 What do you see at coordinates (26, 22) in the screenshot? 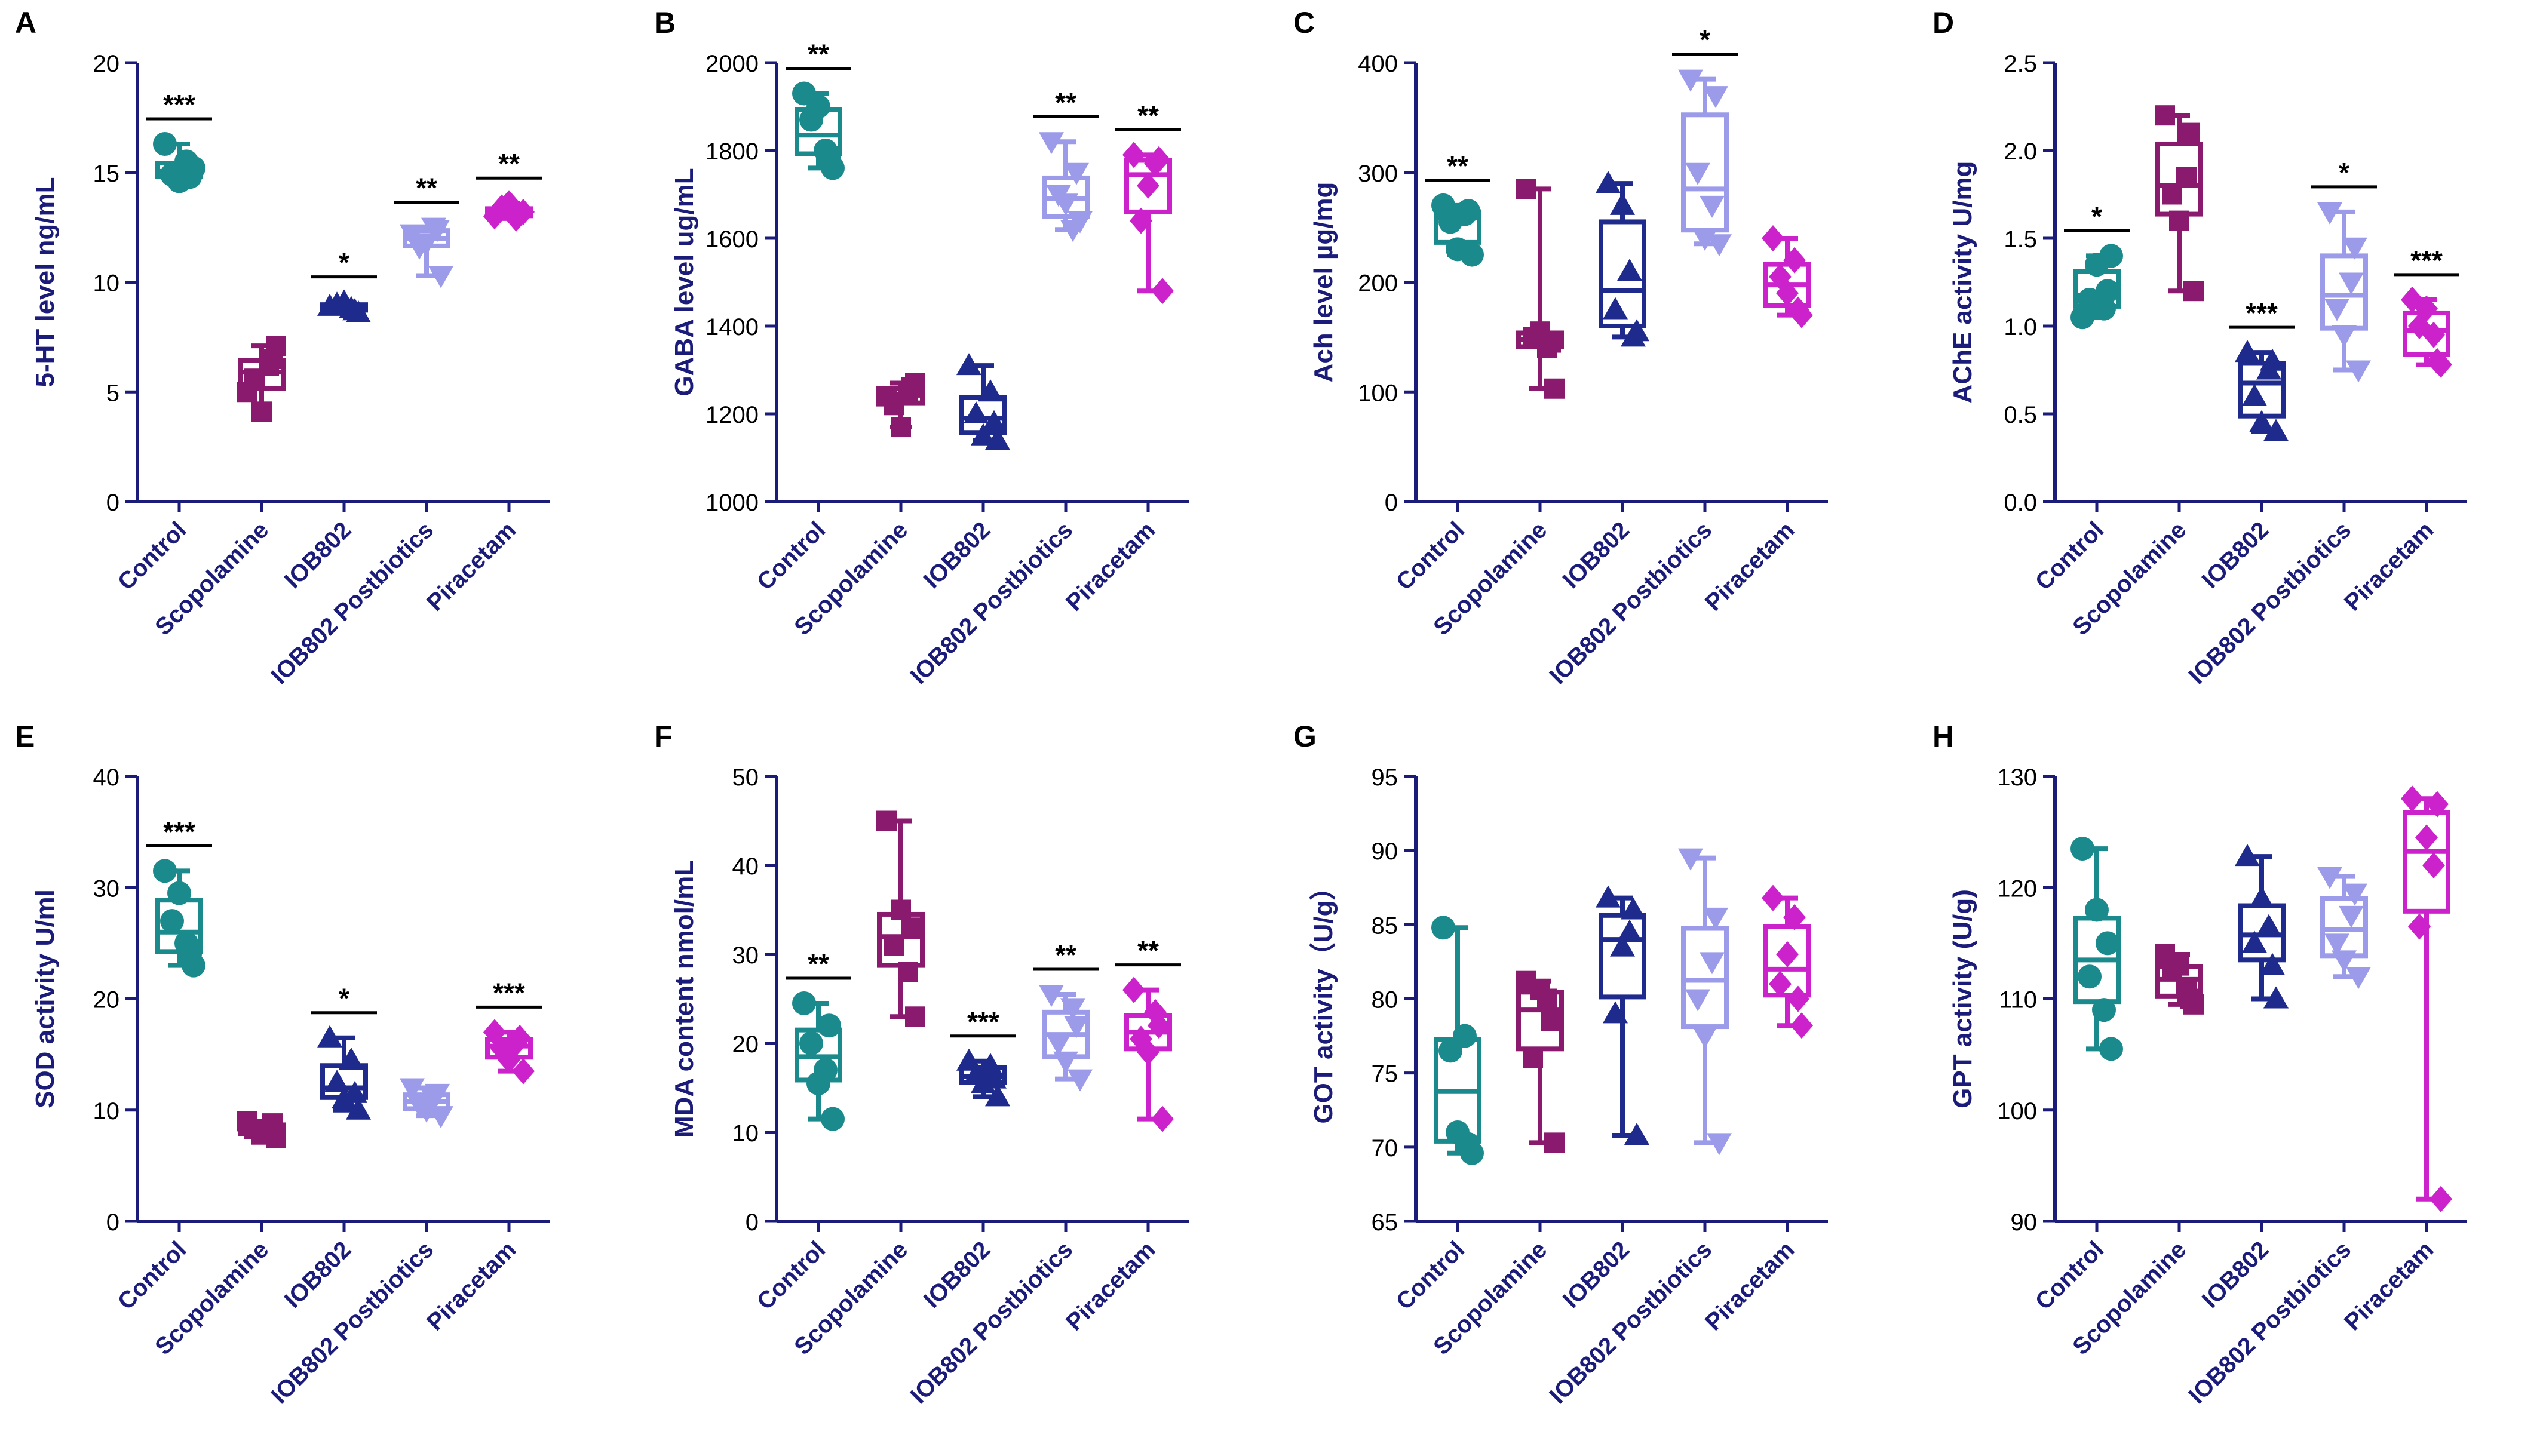
I see `panel-label: A` at bounding box center [26, 22].